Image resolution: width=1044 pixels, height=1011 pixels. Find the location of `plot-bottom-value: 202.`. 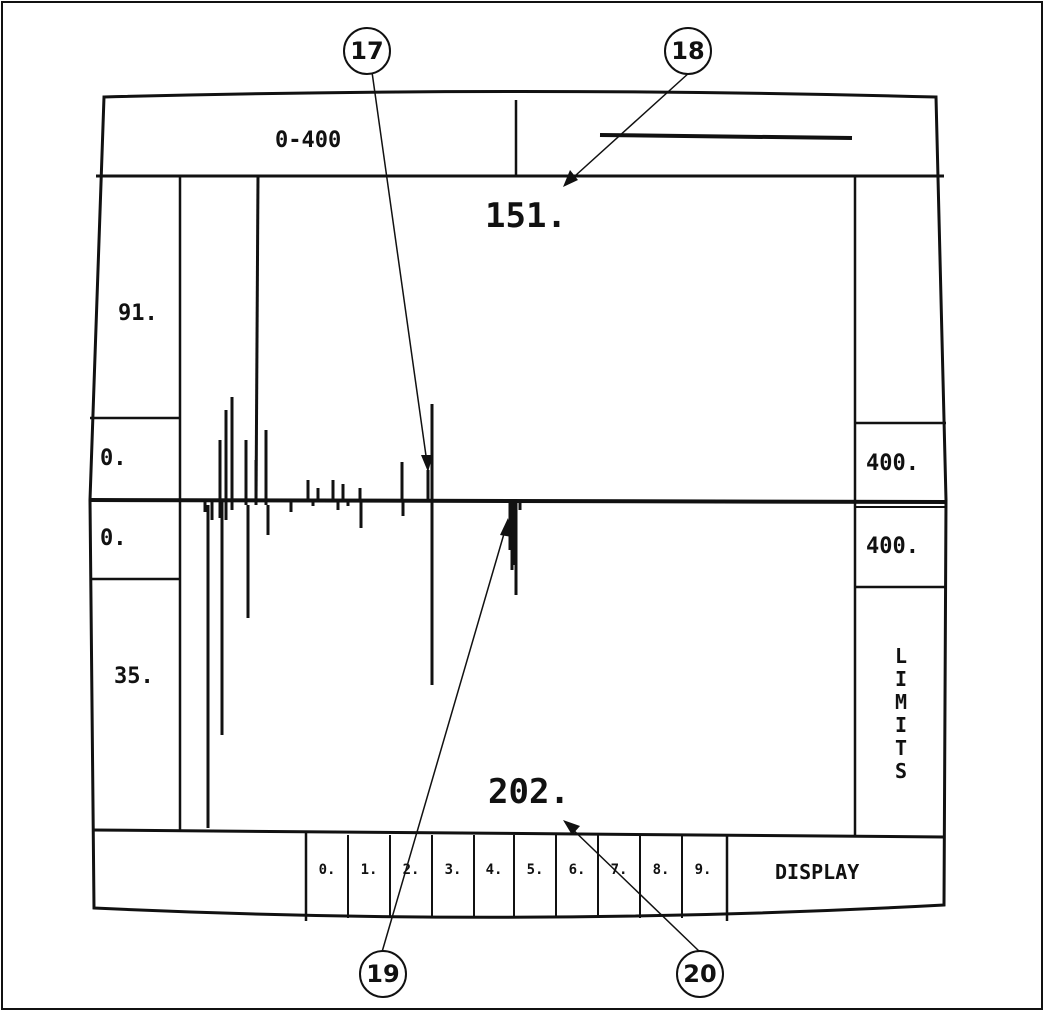

plot-bottom-value: 202. is located at coordinates (529, 792).